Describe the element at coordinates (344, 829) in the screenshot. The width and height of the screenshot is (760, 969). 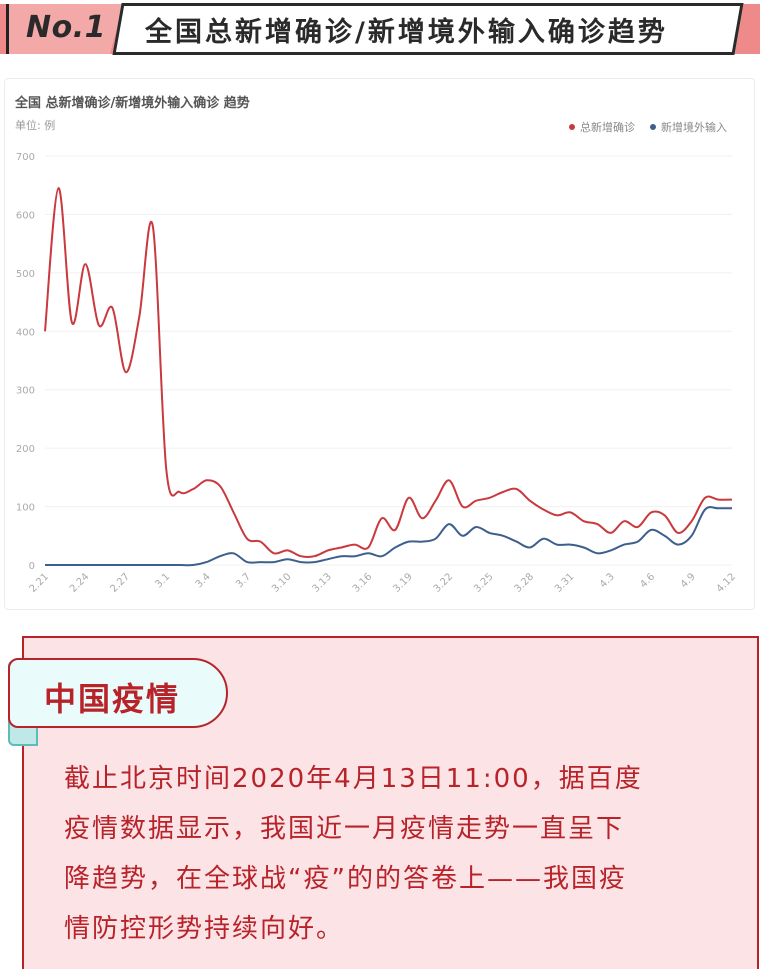
I see `info-line: 疫情数据显示，我国近一月疫情走势一直呈下` at that location.